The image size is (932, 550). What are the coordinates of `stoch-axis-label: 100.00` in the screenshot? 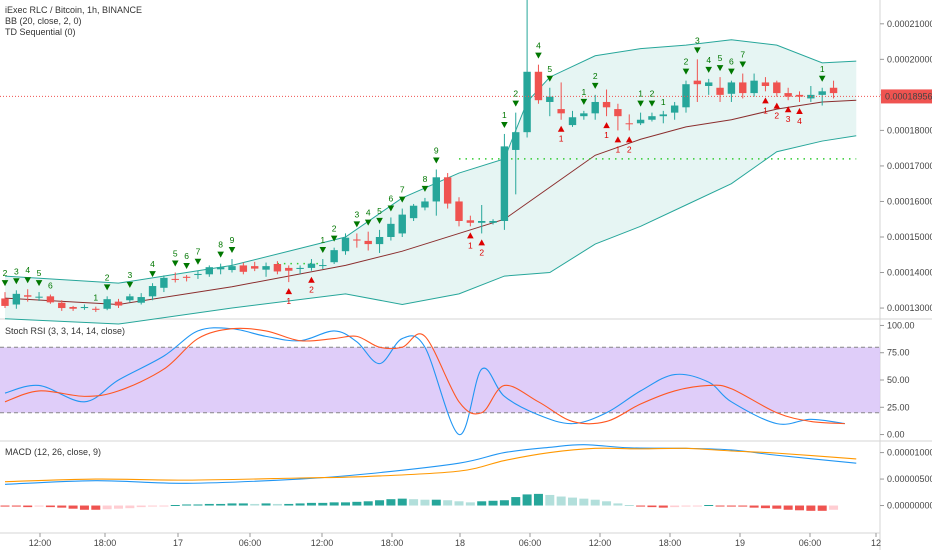 It's located at (901, 325).